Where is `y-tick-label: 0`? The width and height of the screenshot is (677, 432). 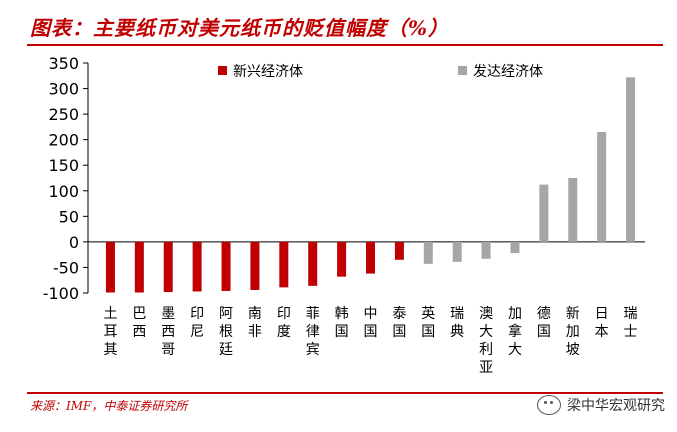
y-tick-label: 0 is located at coordinates (74, 242).